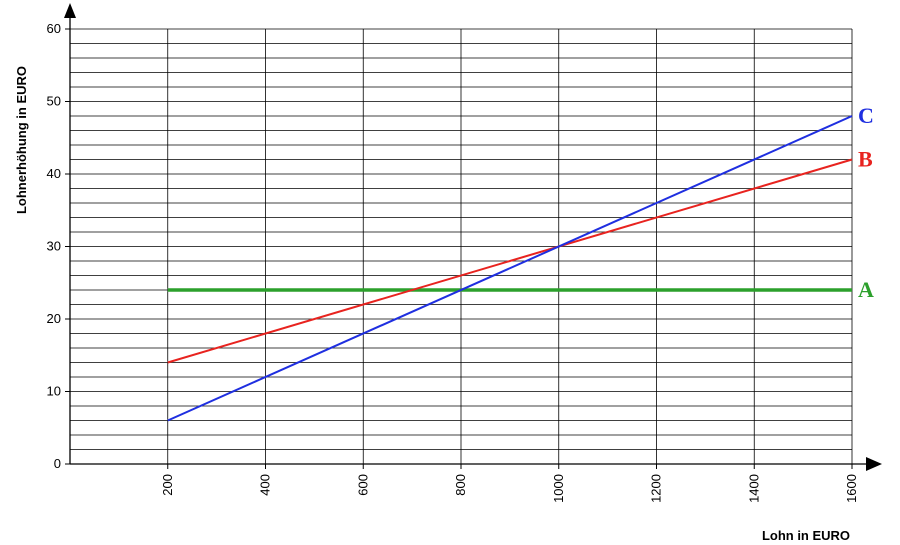 The height and width of the screenshot is (545, 900). Describe the element at coordinates (265, 485) in the screenshot. I see `x-tick-label: 400` at that location.